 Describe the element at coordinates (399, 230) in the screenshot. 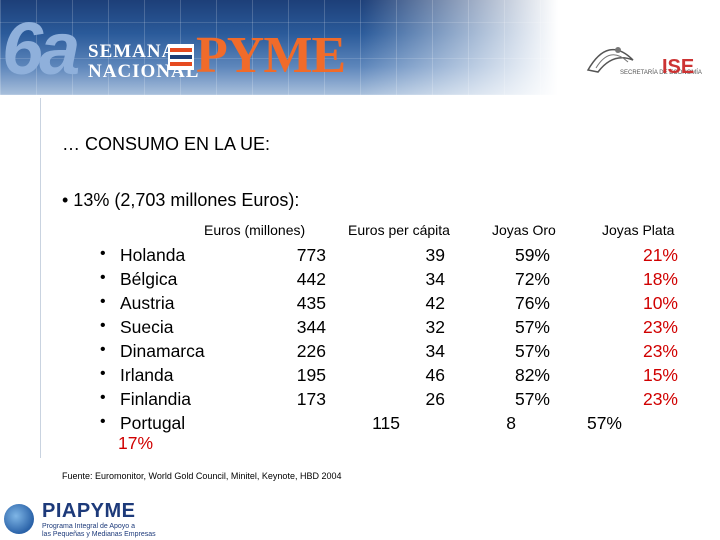

I see `col-header-per-capita: Euros per cápita` at that location.